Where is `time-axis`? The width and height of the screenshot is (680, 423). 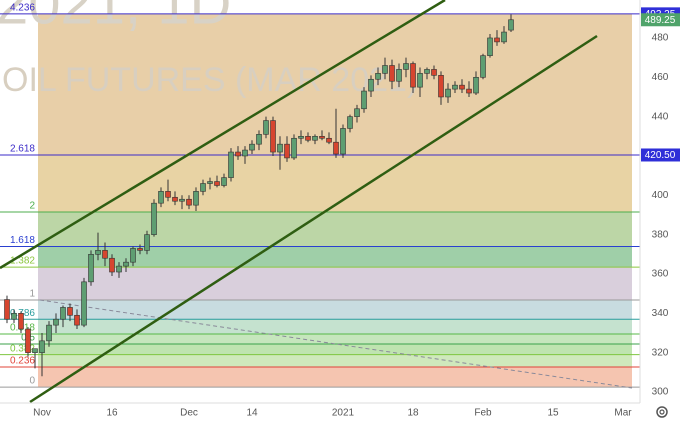
time-axis is located at coordinates (340, 413).